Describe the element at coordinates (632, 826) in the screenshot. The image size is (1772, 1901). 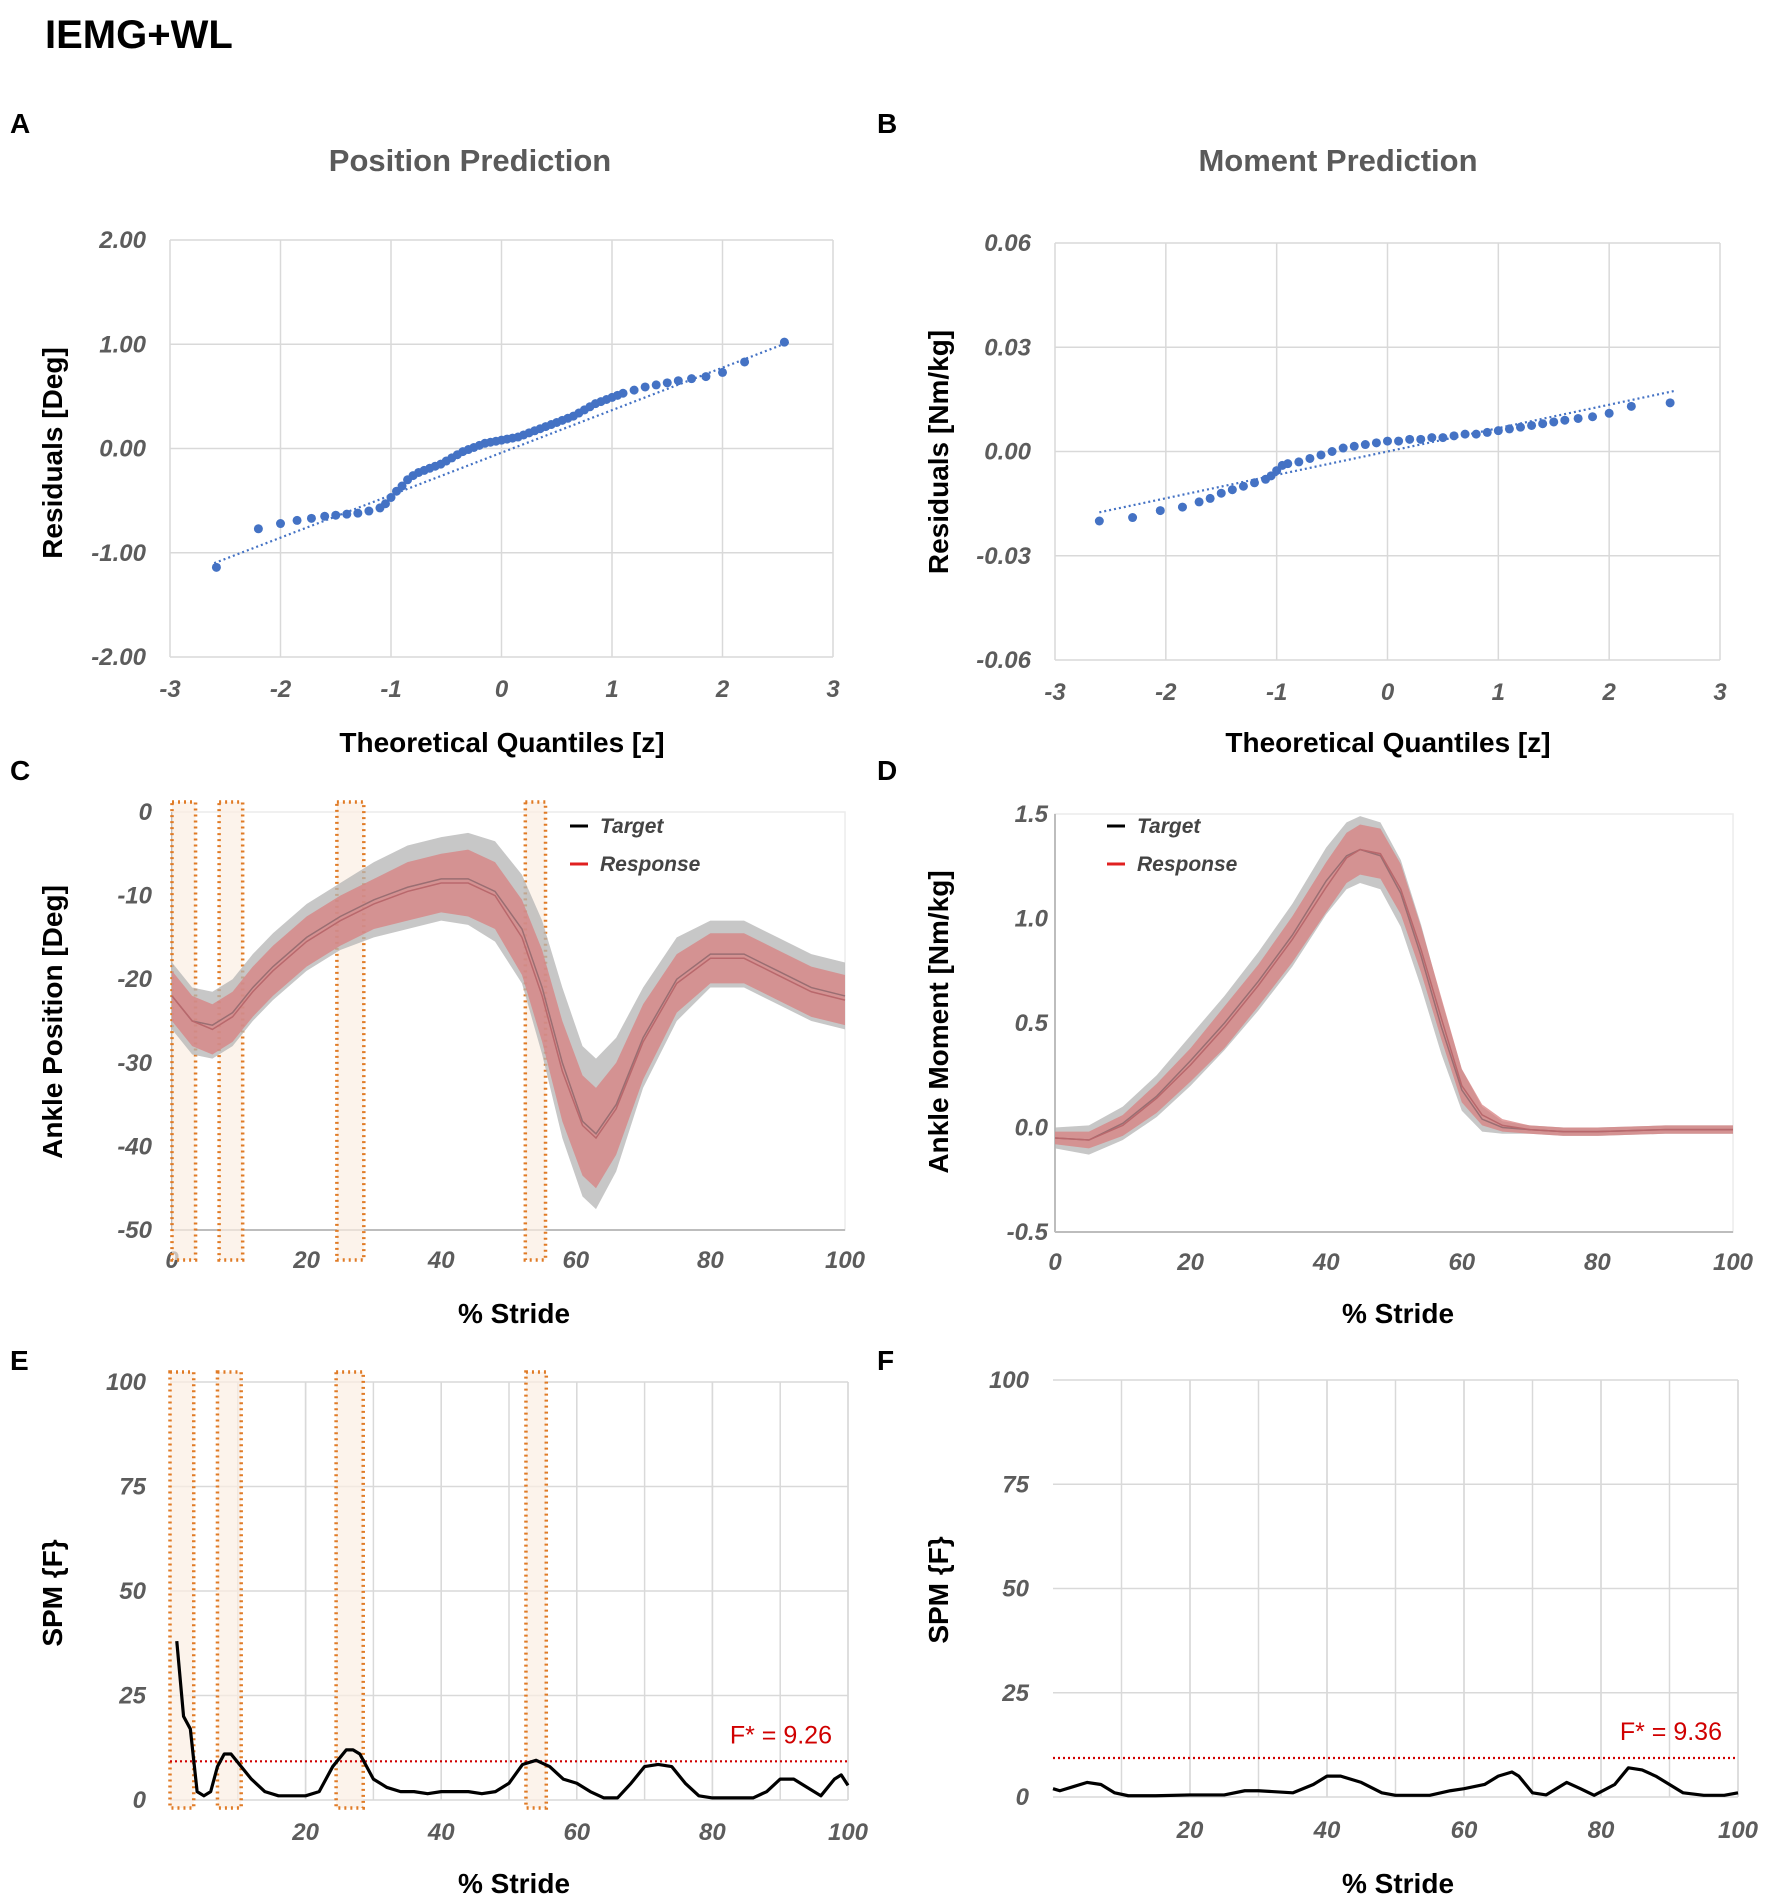
I see `legend-label: Target` at that location.